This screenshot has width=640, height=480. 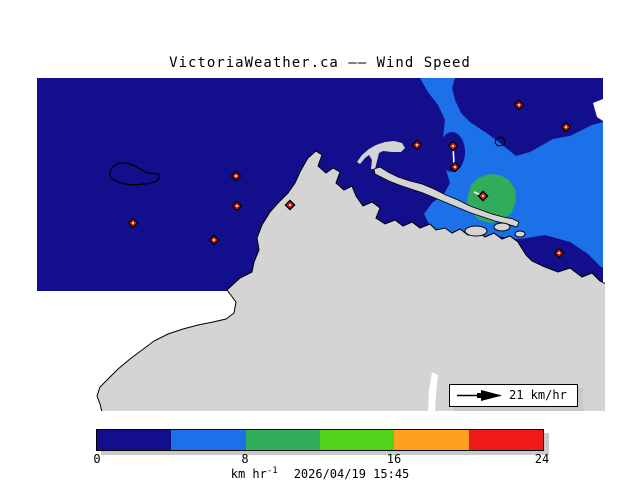 I want to click on colorbar-tick-24: 24, so click(x=542, y=459).